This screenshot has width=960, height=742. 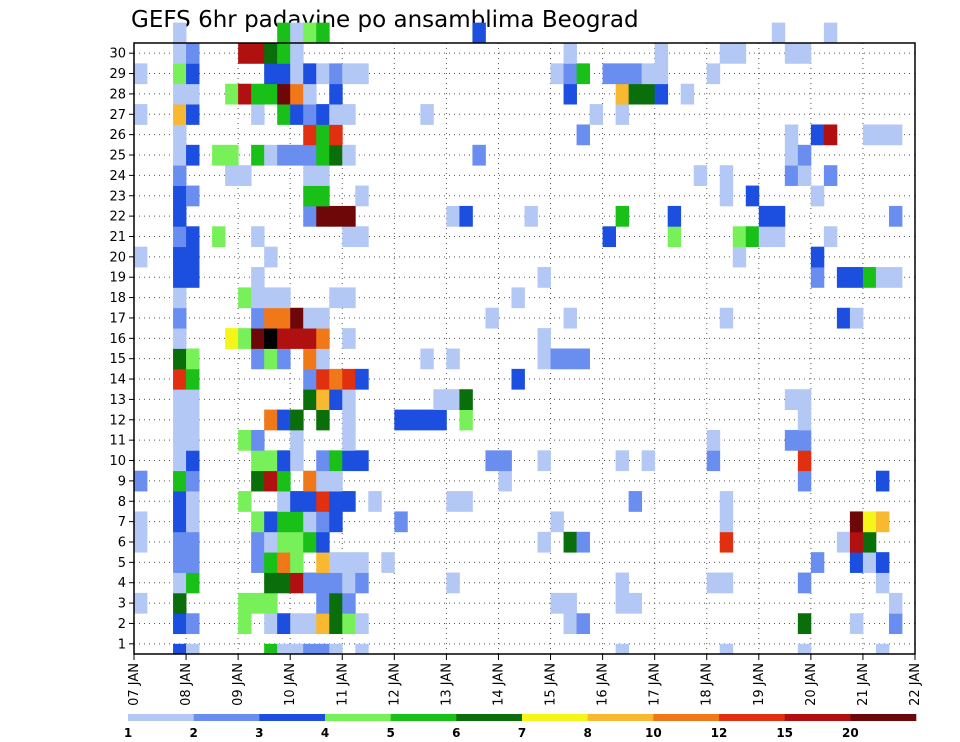 What do you see at coordinates (385, 20) in the screenshot?
I see `chart-title: GEFS 6hr padavine po ansamblima Beograd` at bounding box center [385, 20].